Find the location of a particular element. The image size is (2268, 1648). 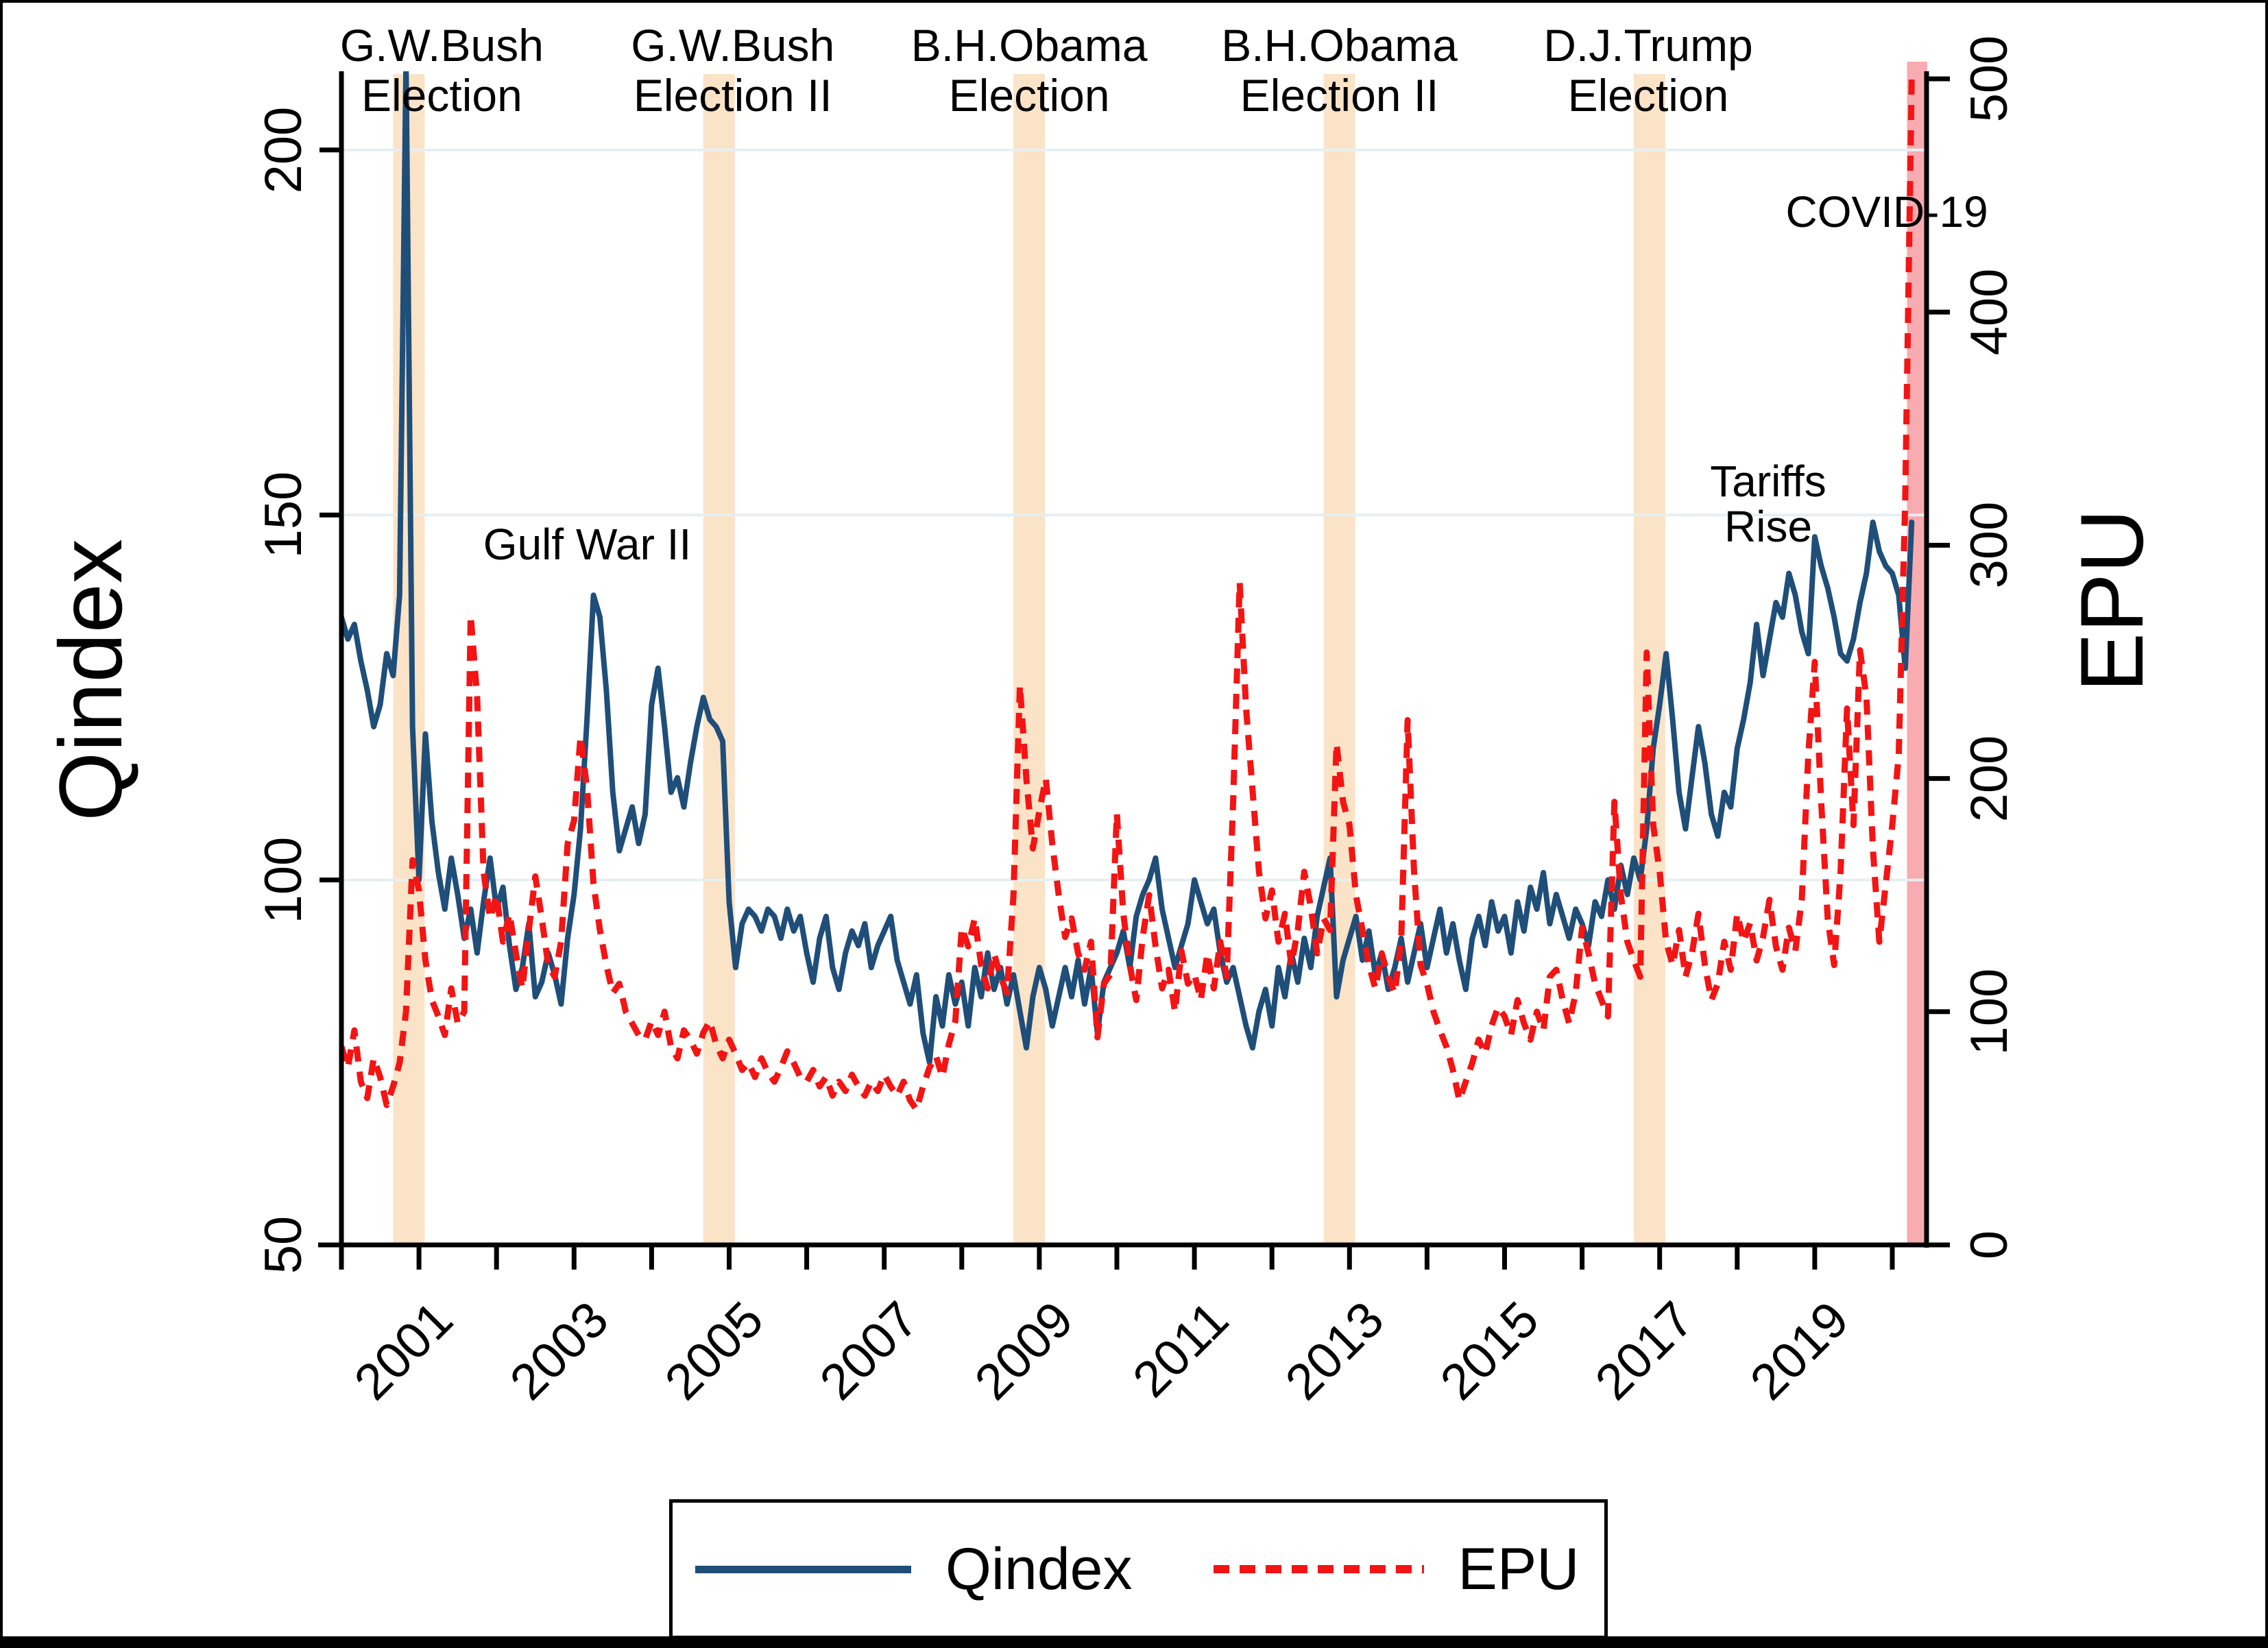

legend-epu-label: EPU is located at coordinates (1519, 1569).